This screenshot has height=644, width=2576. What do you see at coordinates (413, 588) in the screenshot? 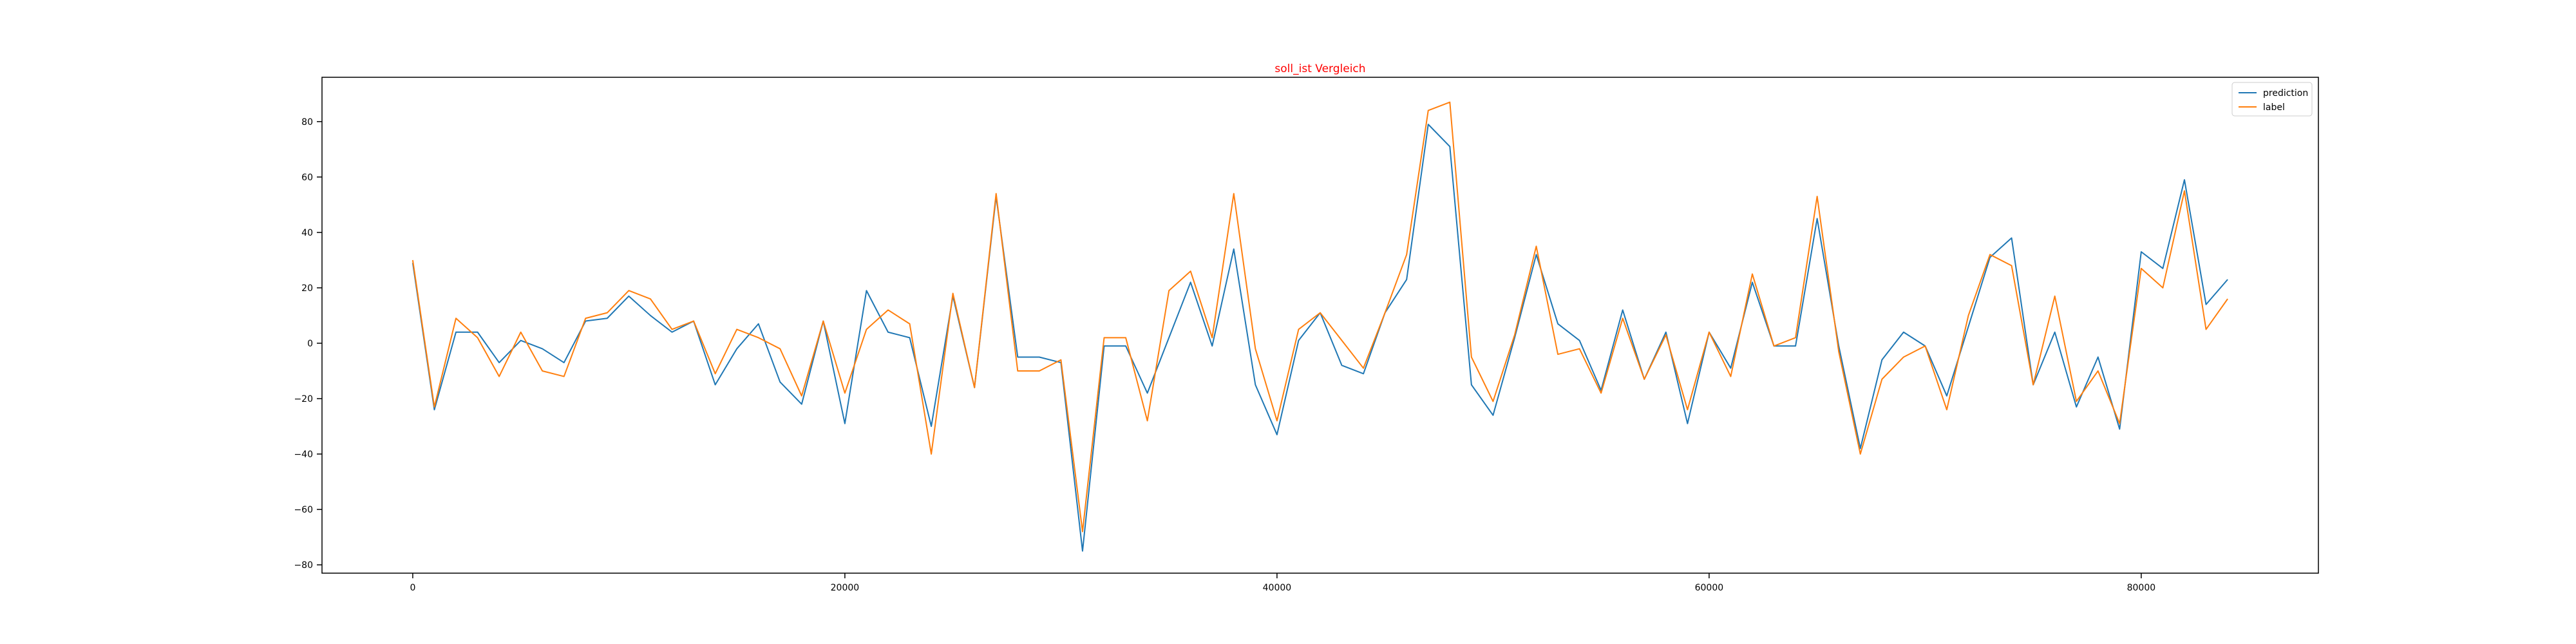
I see `x-tick-label: 0` at bounding box center [413, 588].